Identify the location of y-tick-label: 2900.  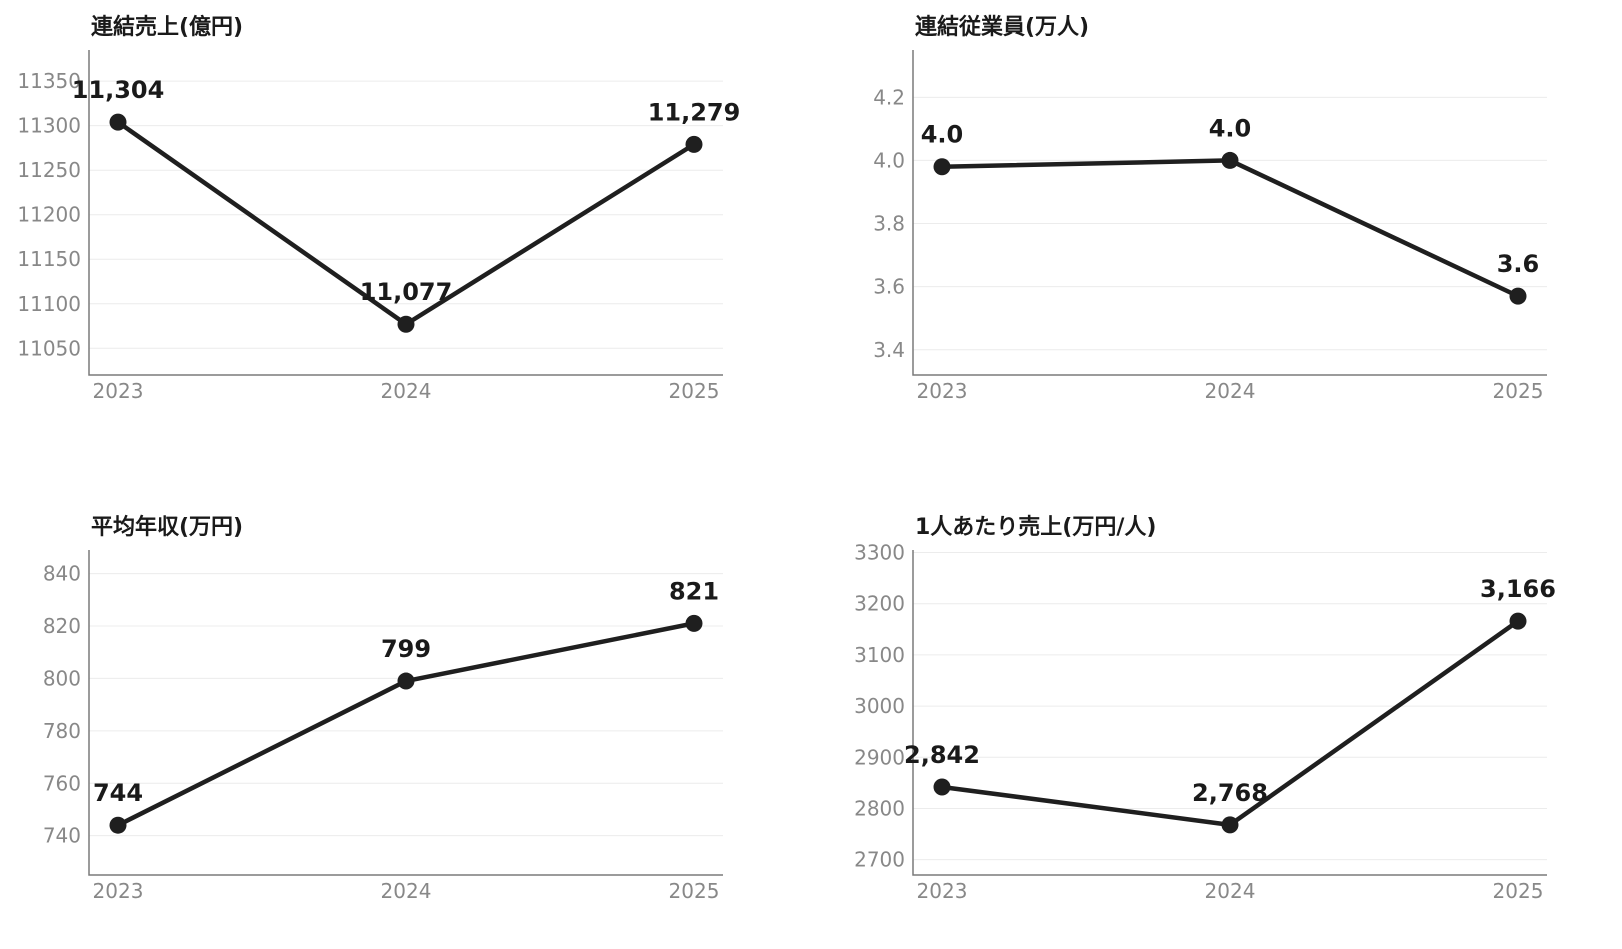
(879, 757).